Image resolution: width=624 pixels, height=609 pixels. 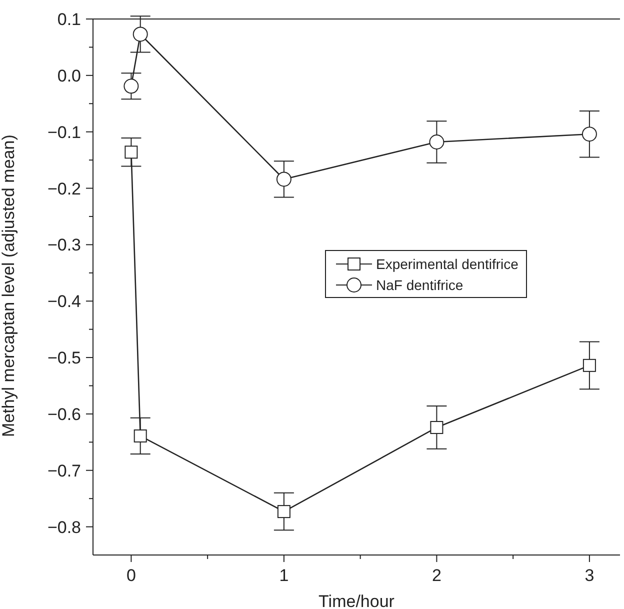 What do you see at coordinates (131, 575) in the screenshot?
I see `x-tick-label: 0` at bounding box center [131, 575].